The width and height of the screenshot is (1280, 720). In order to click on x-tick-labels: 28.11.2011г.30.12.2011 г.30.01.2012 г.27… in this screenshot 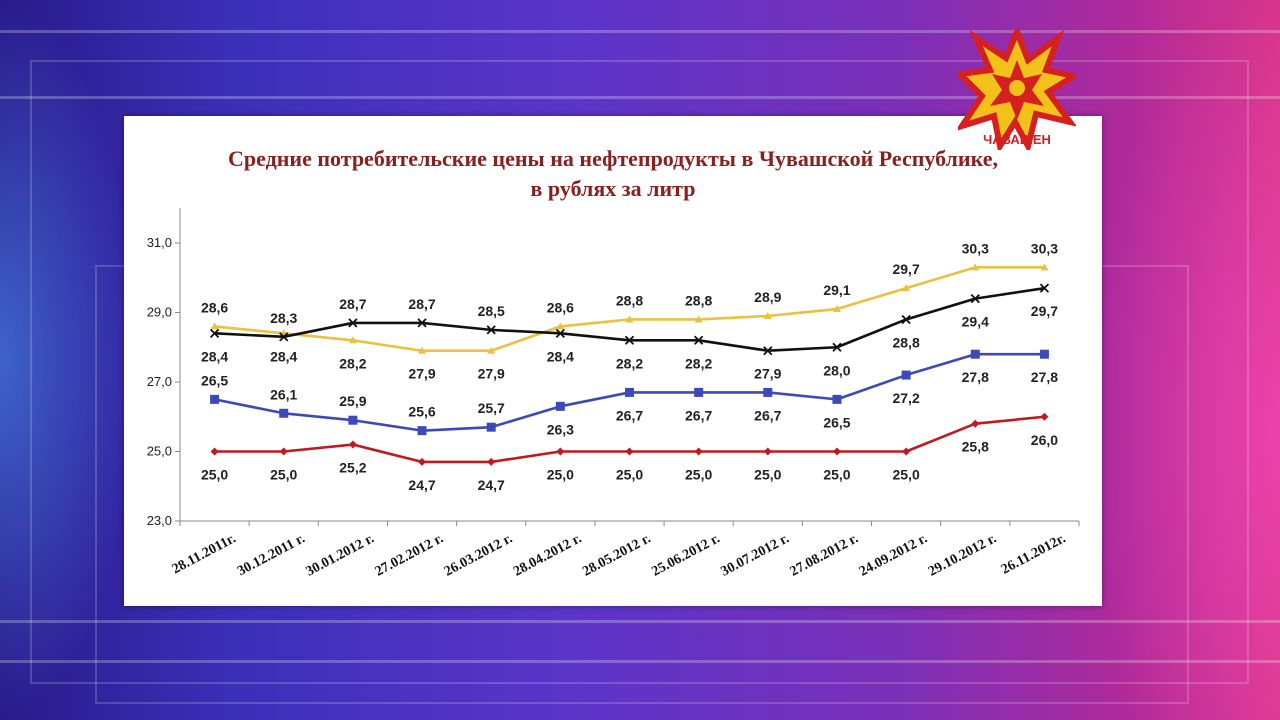, I will do `click(619, 555)`.